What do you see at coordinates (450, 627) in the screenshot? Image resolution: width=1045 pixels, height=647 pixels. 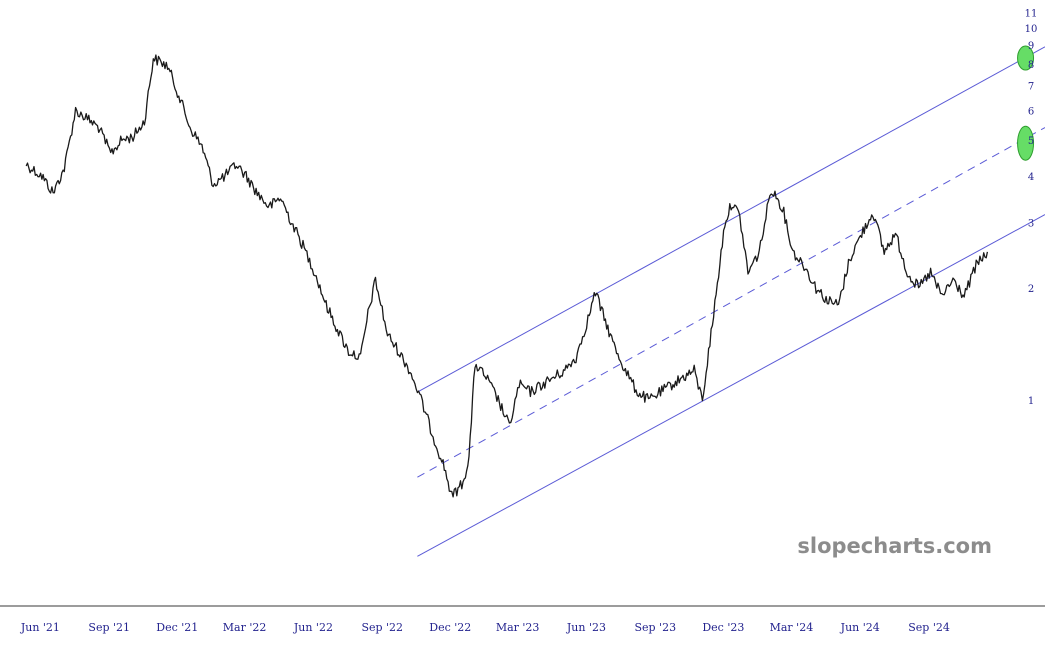 I see `x-tick-label: Dec '22` at bounding box center [450, 627].